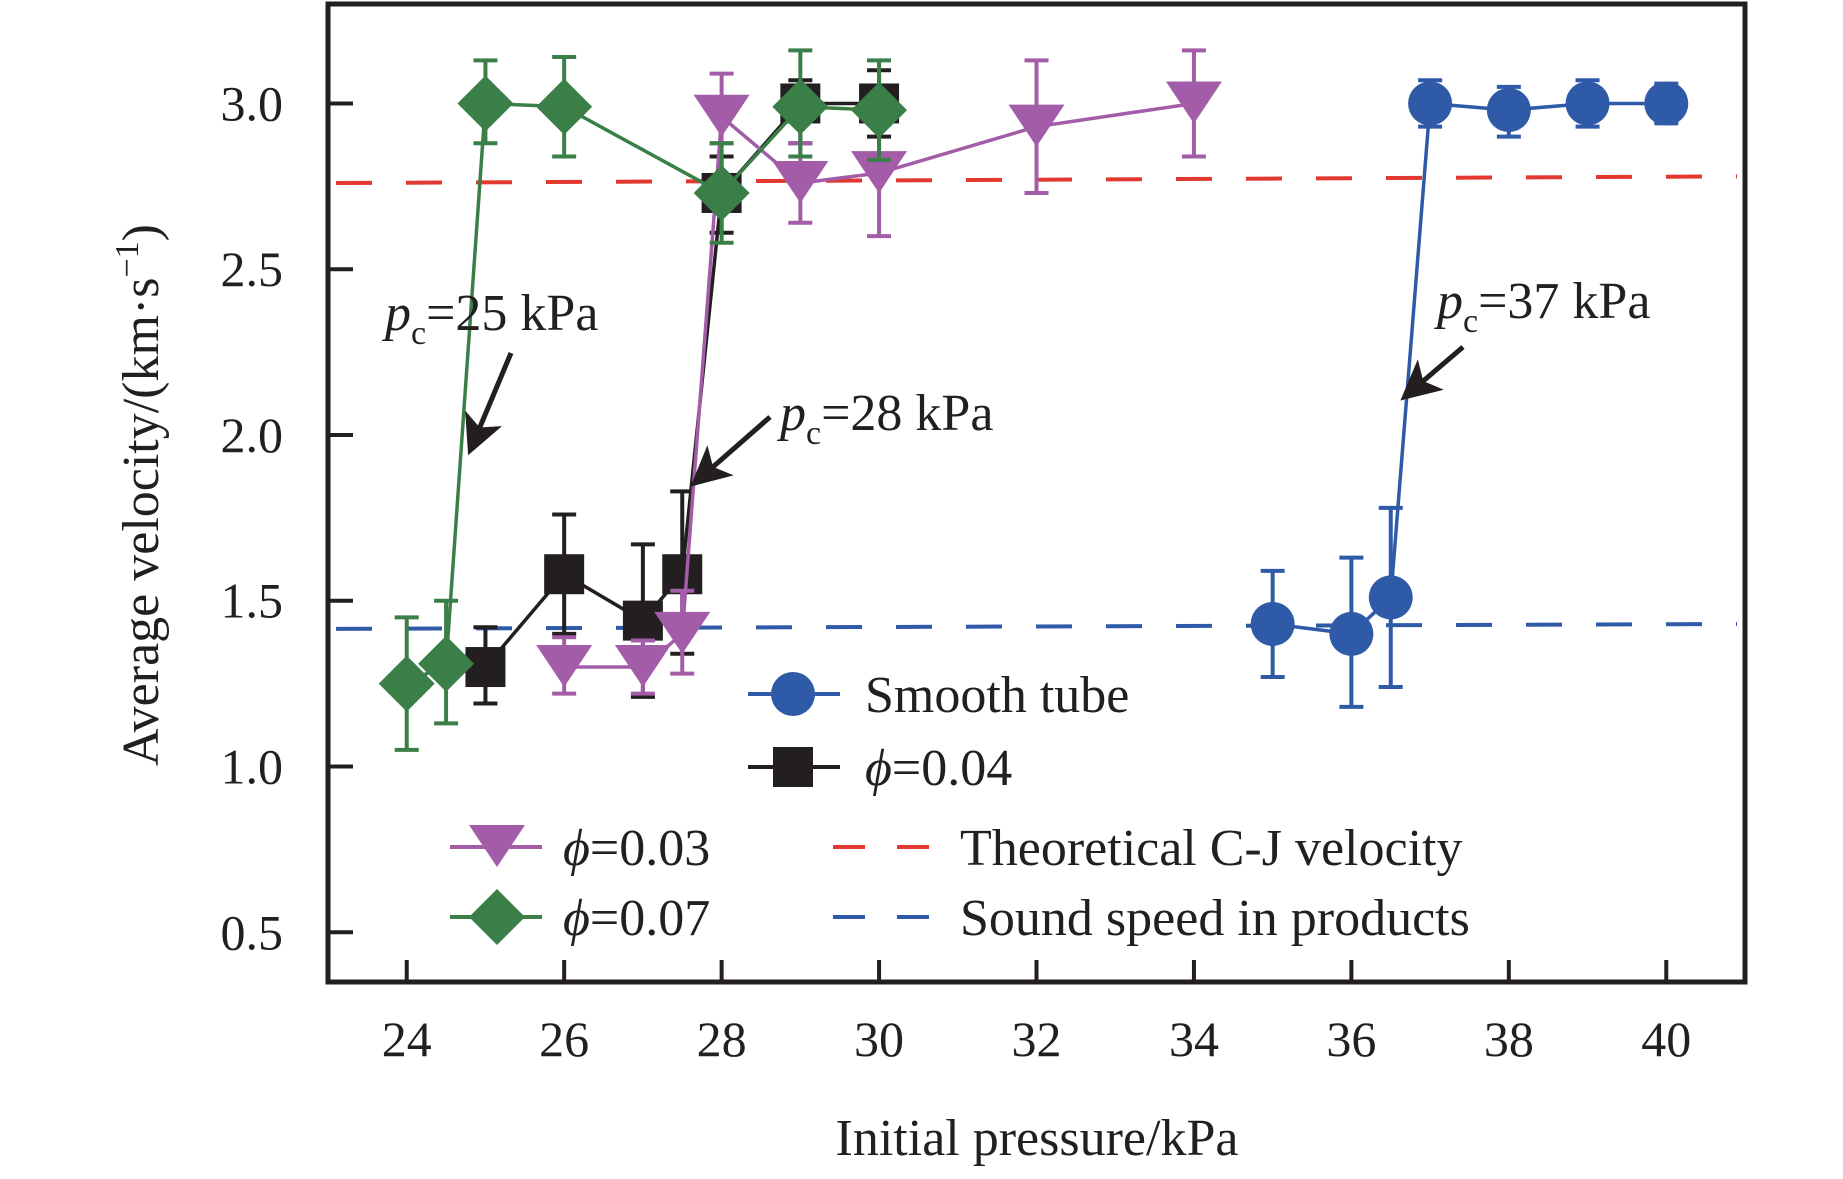  Describe the element at coordinates (1036, 626) in the screenshot. I see `reference-line` at that location.